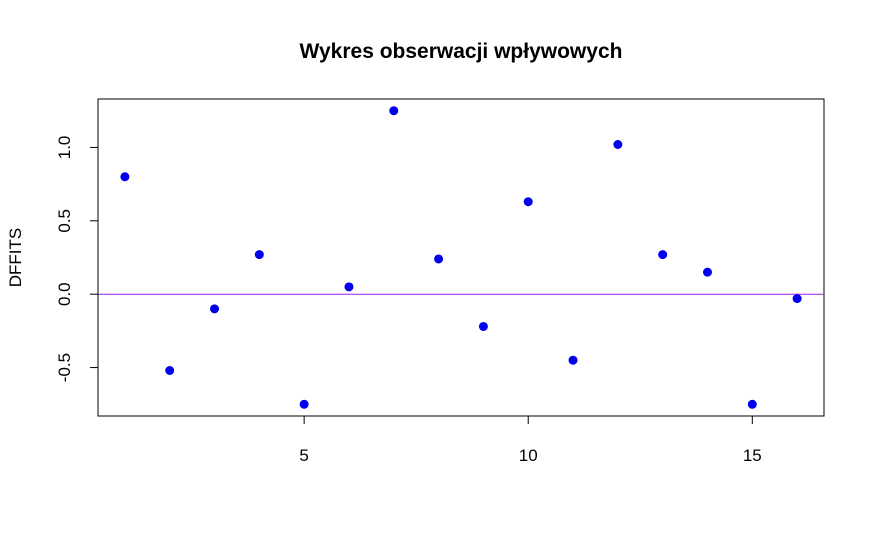  Describe the element at coordinates (528, 455) in the screenshot. I see `x-tick-label: 10` at that location.